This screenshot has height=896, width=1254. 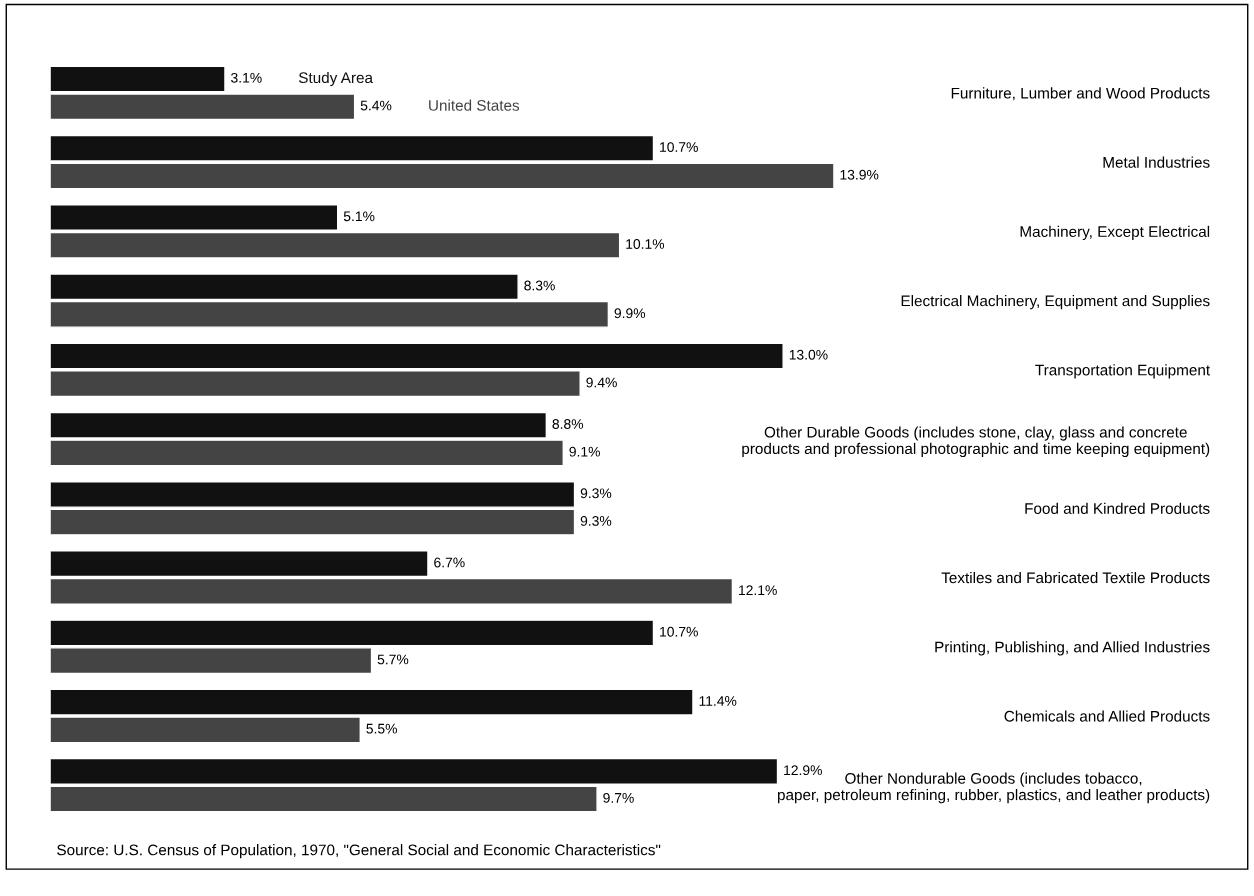 I want to click on data-label: 9.4%, so click(x=601, y=382).